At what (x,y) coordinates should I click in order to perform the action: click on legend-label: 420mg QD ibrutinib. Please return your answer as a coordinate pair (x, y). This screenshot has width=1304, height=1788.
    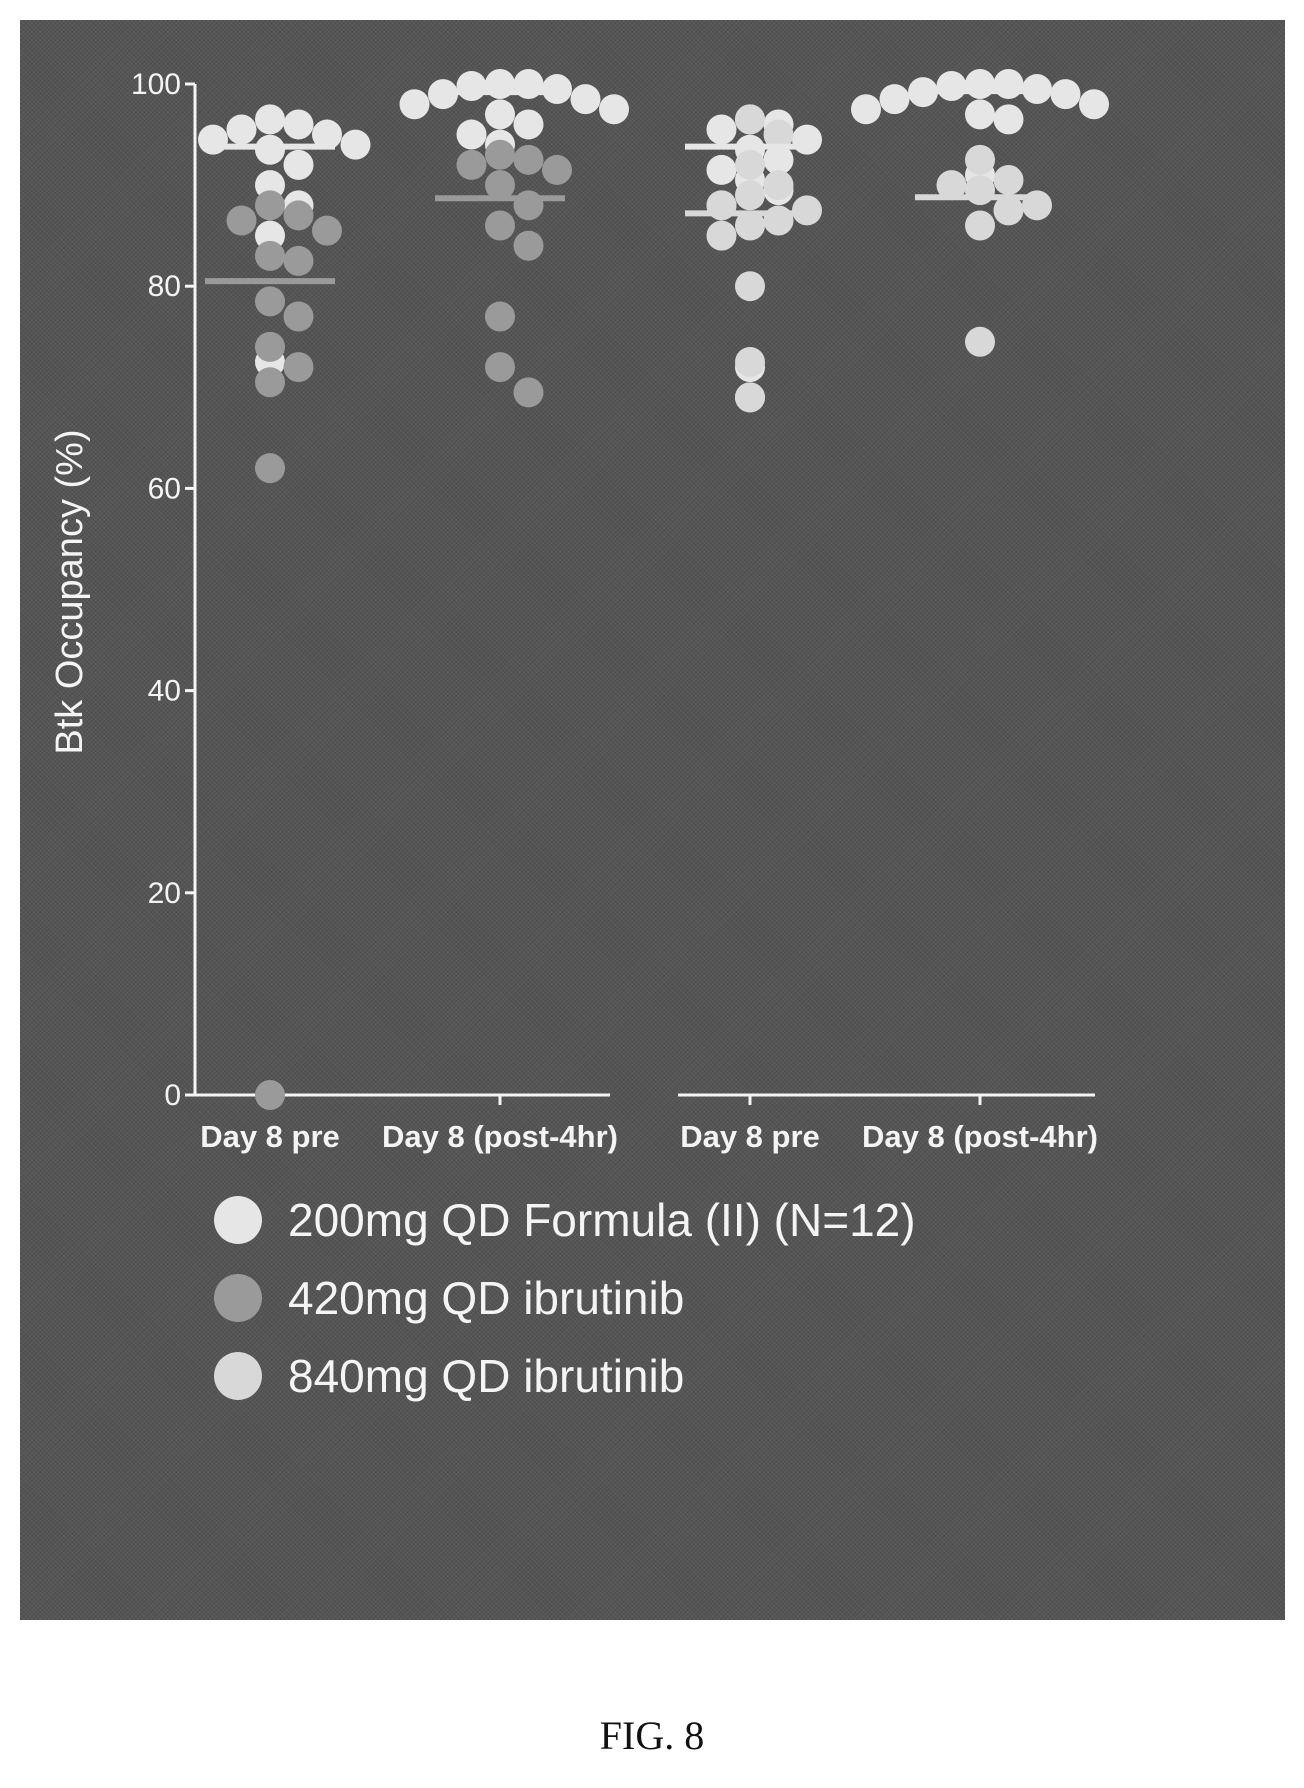
    Looking at the image, I should click on (486, 1298).